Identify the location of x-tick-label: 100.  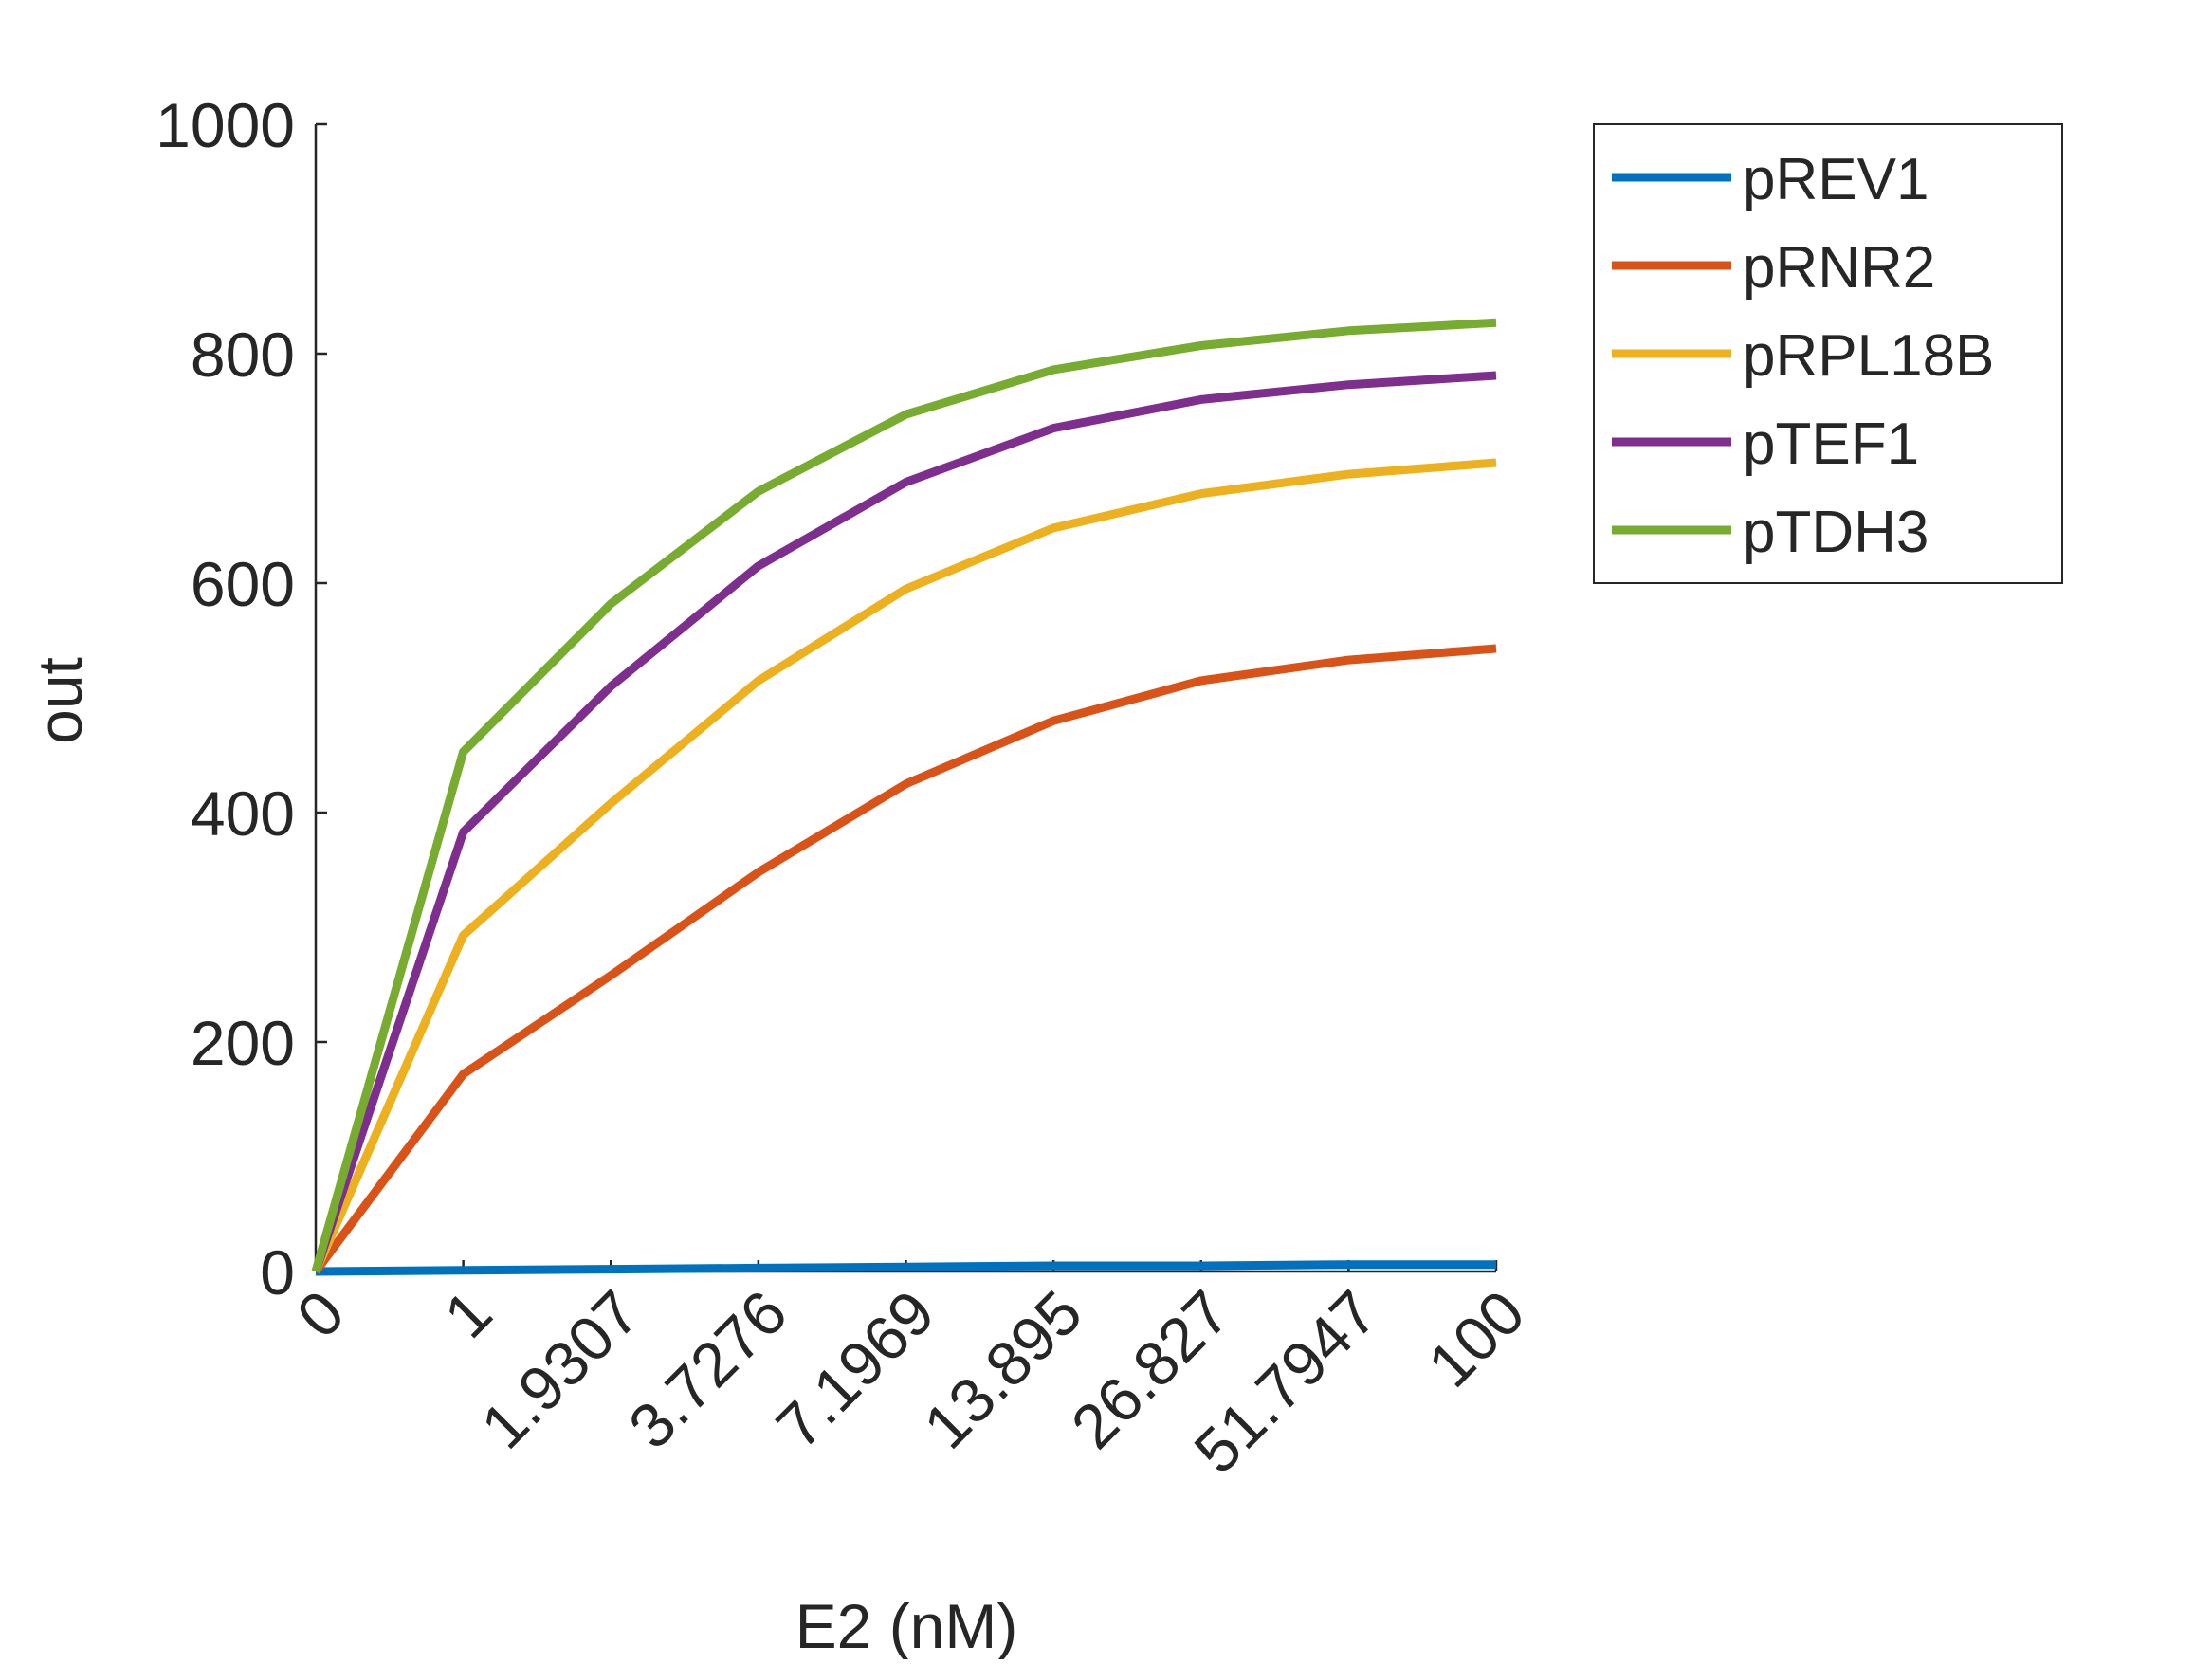
(1476, 1338).